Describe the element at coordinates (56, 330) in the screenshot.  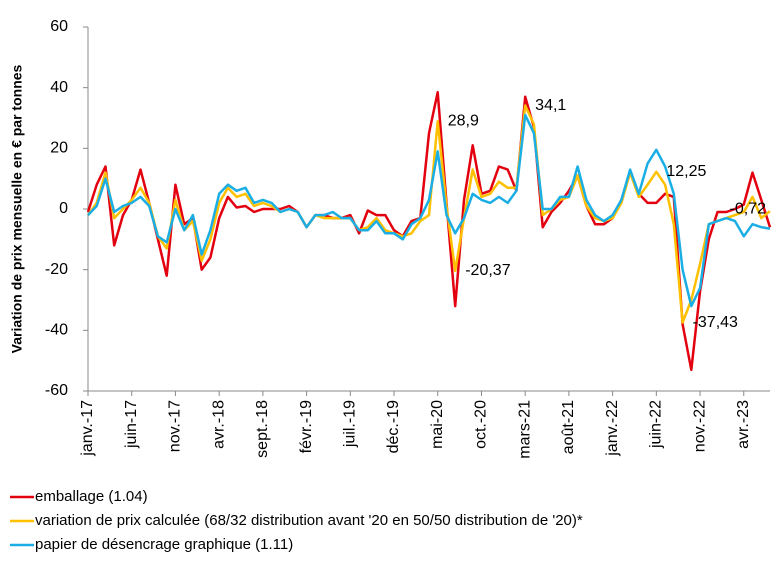
I see `y-tick-label: -40` at that location.